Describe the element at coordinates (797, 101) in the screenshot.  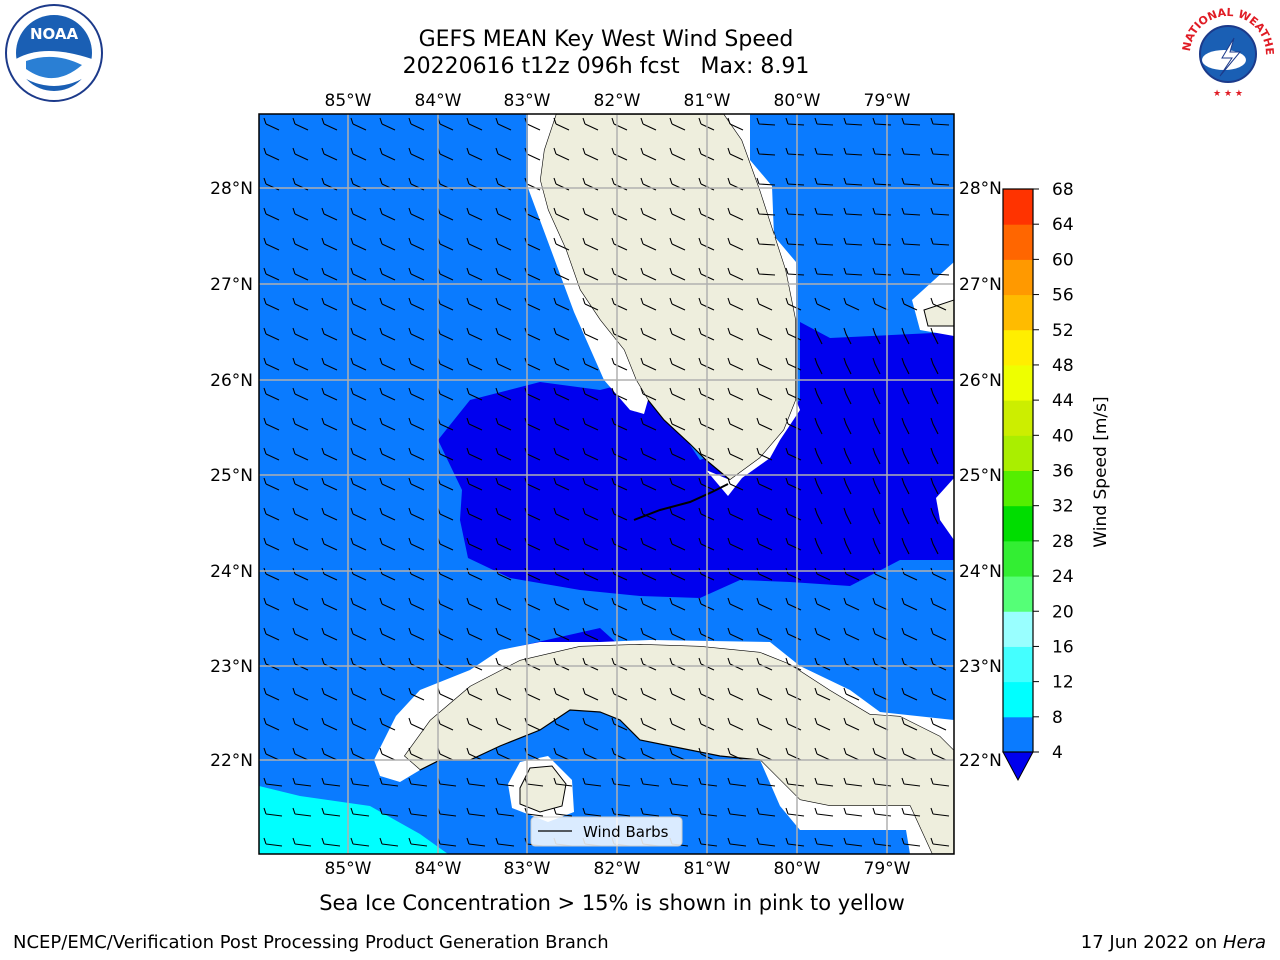
I see `lon-label-top: 80°W` at that location.